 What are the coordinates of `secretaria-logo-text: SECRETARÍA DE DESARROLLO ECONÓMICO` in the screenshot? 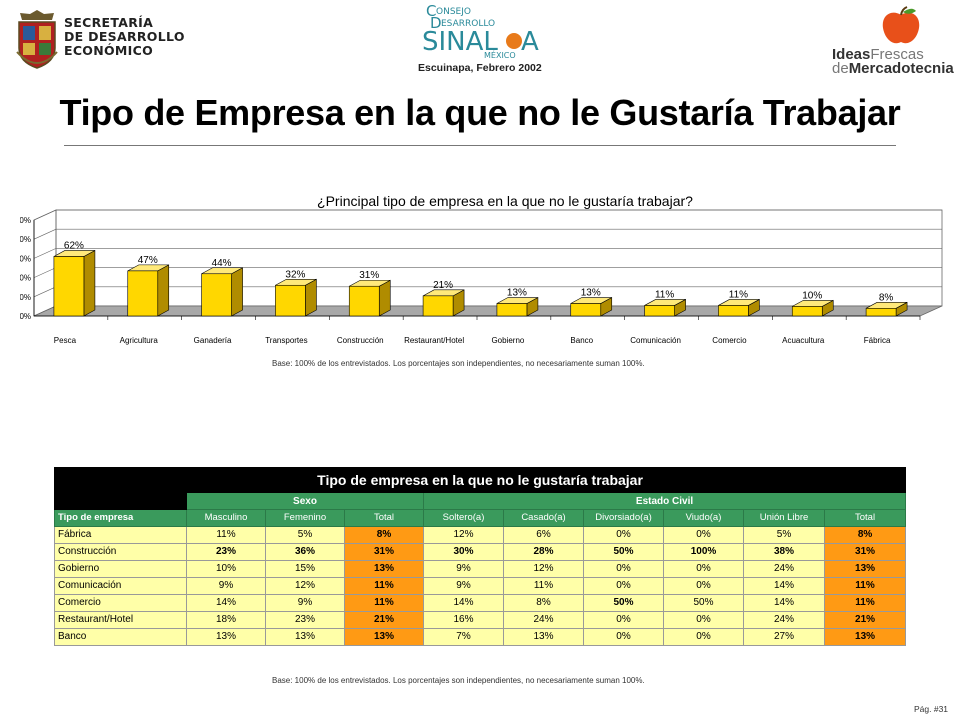 It's located at (124, 37).